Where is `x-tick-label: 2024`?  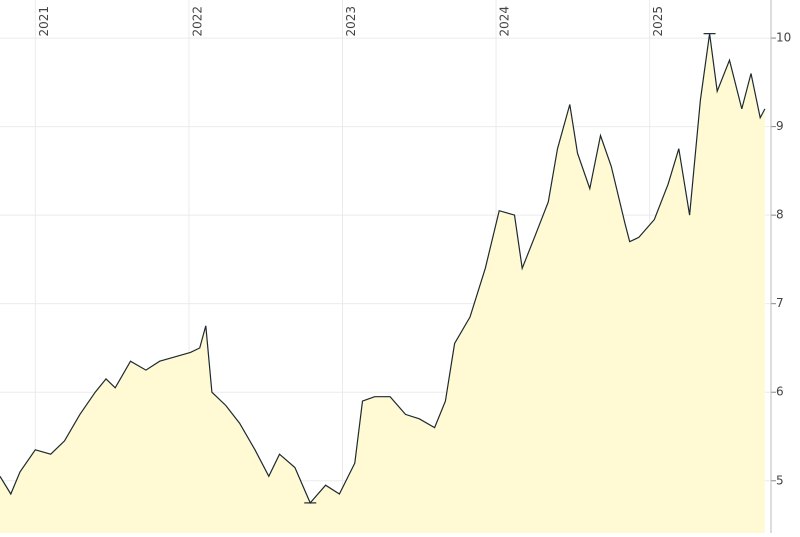 x-tick-label: 2024 is located at coordinates (505, 21).